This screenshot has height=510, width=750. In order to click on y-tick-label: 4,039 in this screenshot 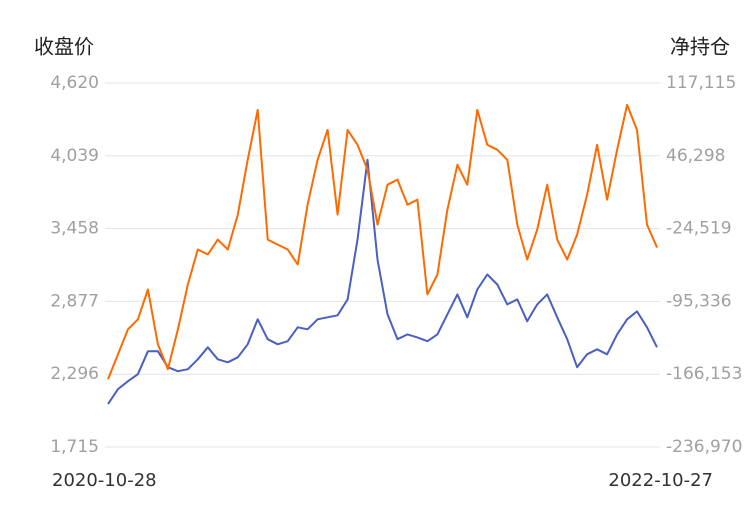, I will do `click(74, 156)`.